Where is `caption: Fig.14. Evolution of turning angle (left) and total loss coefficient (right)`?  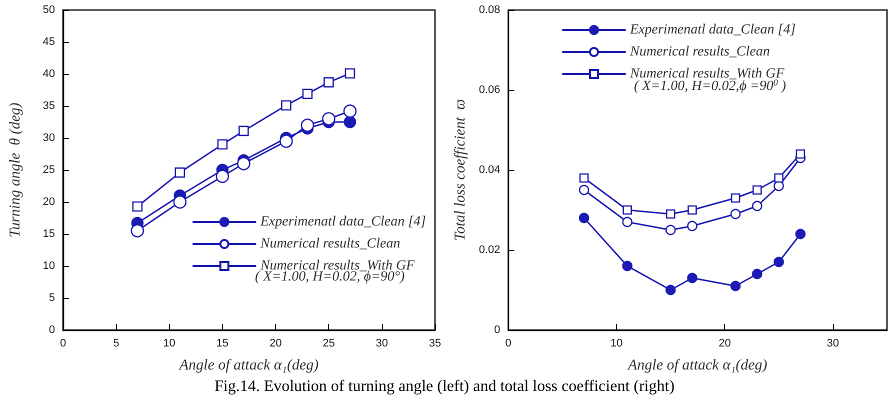 caption: Fig.14. Evolution of turning angle (left) and total loss coefficient (right) is located at coordinates (444, 387).